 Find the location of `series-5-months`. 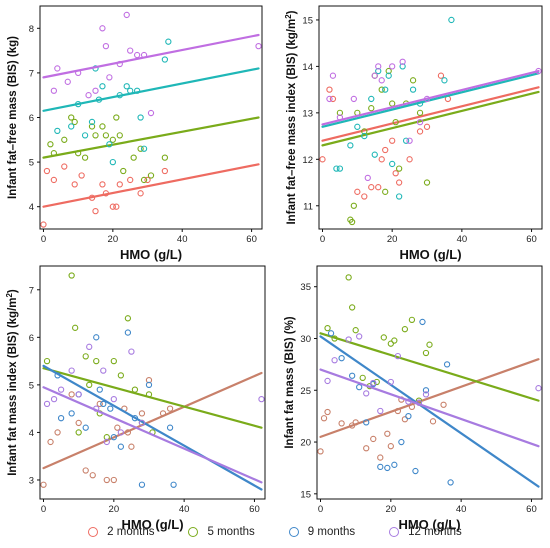

series-5-months is located at coordinates (429, 339).